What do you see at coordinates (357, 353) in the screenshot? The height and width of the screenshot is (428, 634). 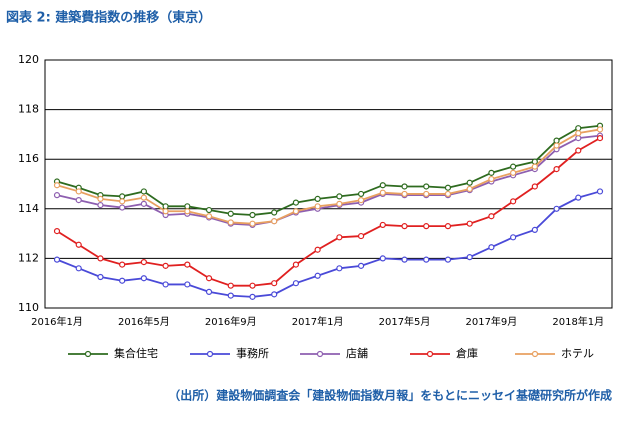 I see `legend-label: 店舗` at bounding box center [357, 353].